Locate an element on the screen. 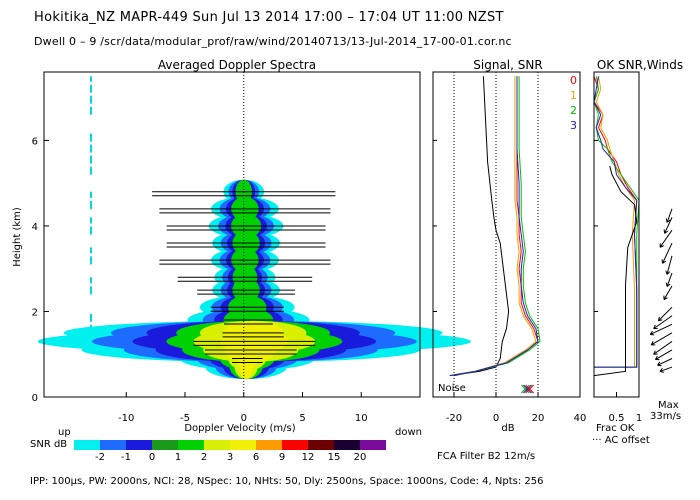 The image size is (700, 500). ok-legend-entry: 0 is located at coordinates (573, 80).